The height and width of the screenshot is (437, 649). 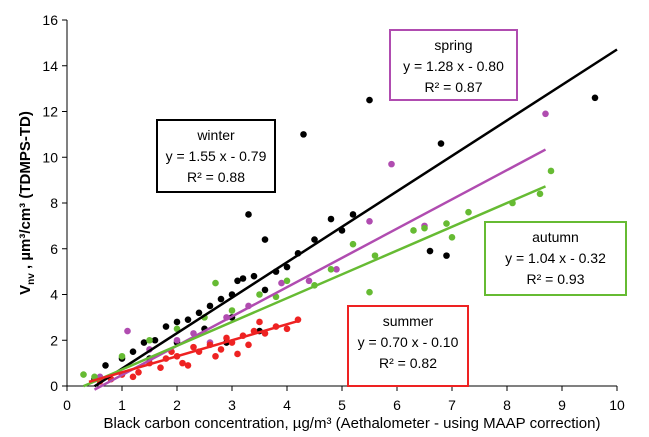 What do you see at coordinates (408, 321) in the screenshot?
I see `annotation-text: summer` at bounding box center [408, 321].